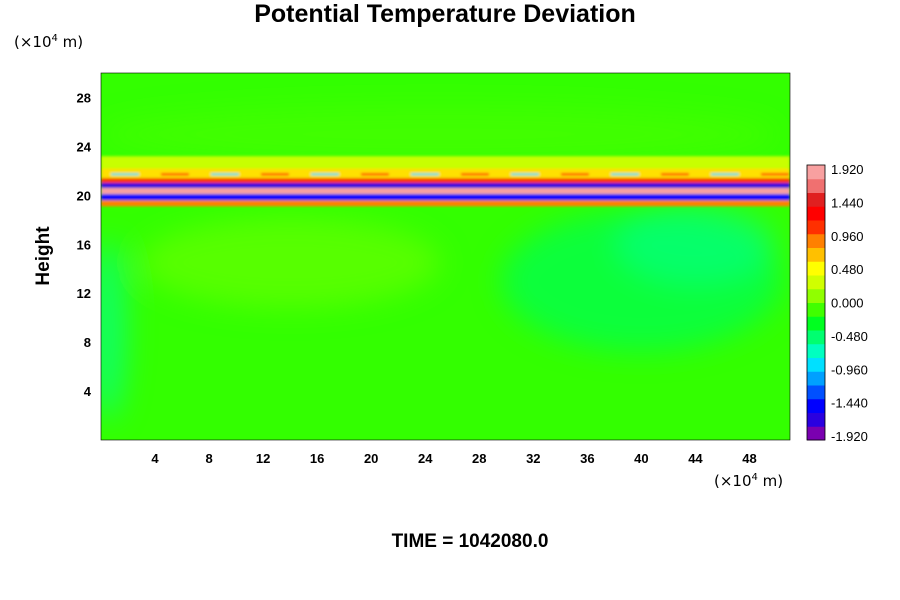 This screenshot has height=600, width=900. Describe the element at coordinates (453, 458) in the screenshot. I see `x-tick-labels: 4 8 12 16 20 24 28 32 36 40 44 48` at that location.